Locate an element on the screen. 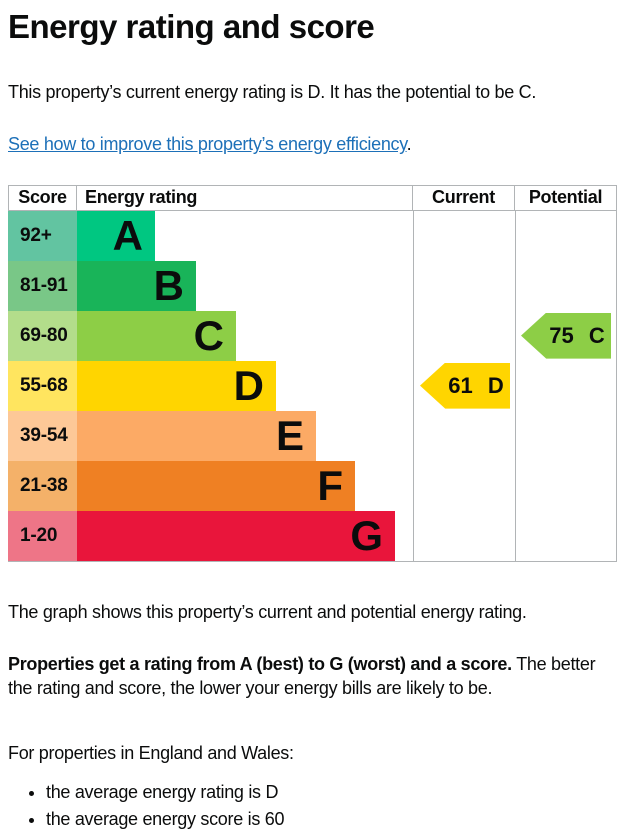 Image resolution: width=632 pixels, height=833 pixels. current-rating-arrow: 61 D is located at coordinates (465, 385).